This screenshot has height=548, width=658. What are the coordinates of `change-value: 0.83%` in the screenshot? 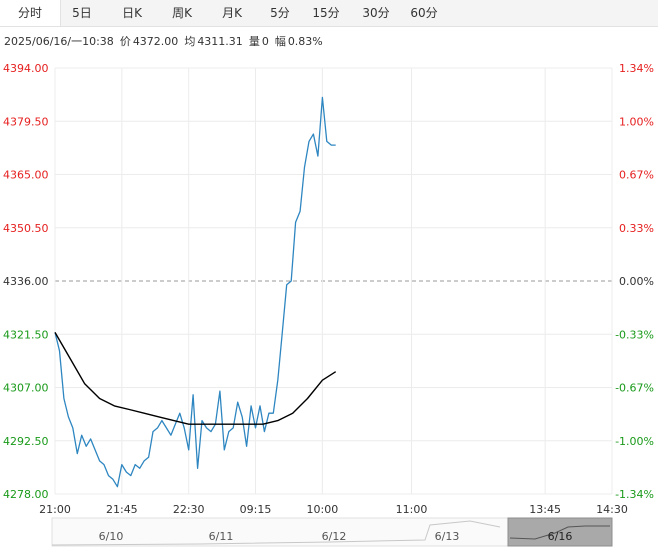 It's located at (305, 41).